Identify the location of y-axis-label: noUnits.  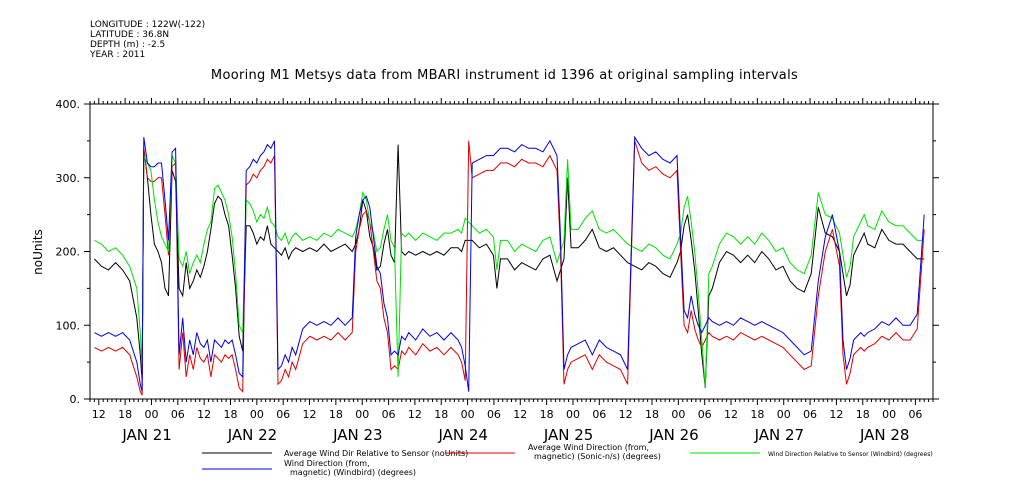
(38, 252).